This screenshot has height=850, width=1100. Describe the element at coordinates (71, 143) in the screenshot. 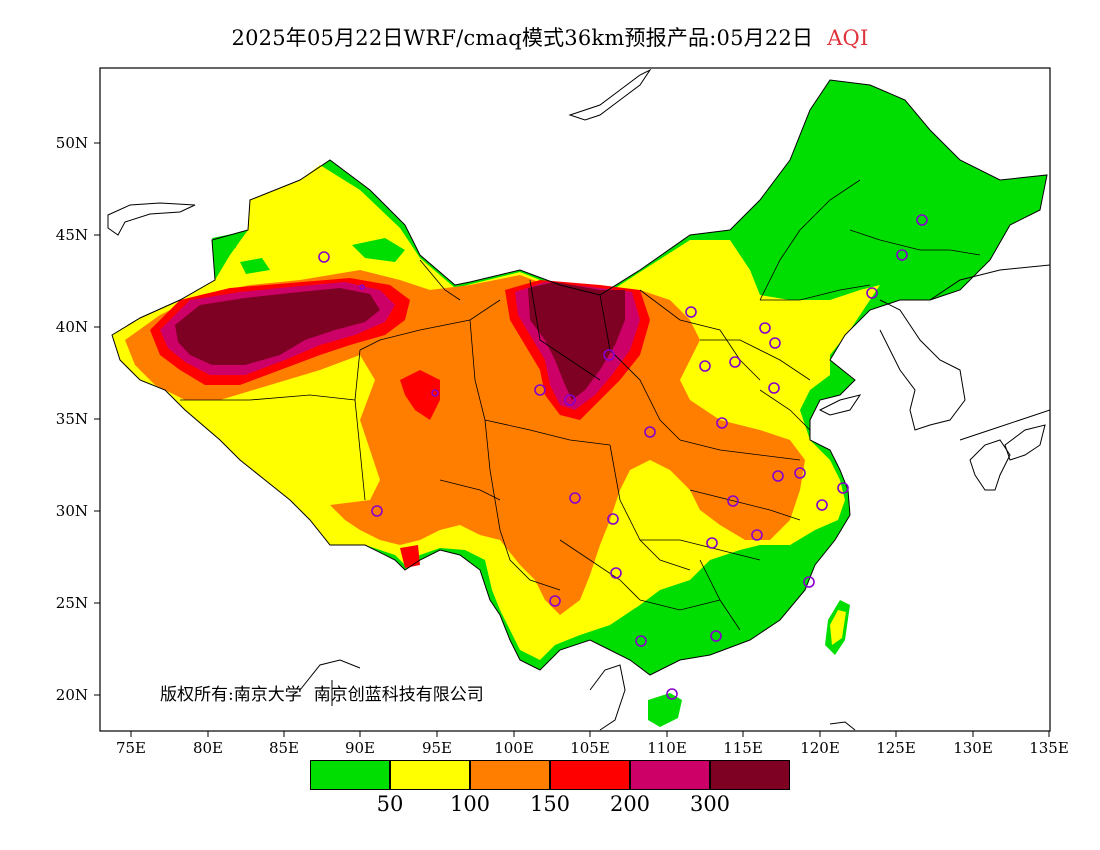

I see `lat-tick-50n: 50N` at that location.